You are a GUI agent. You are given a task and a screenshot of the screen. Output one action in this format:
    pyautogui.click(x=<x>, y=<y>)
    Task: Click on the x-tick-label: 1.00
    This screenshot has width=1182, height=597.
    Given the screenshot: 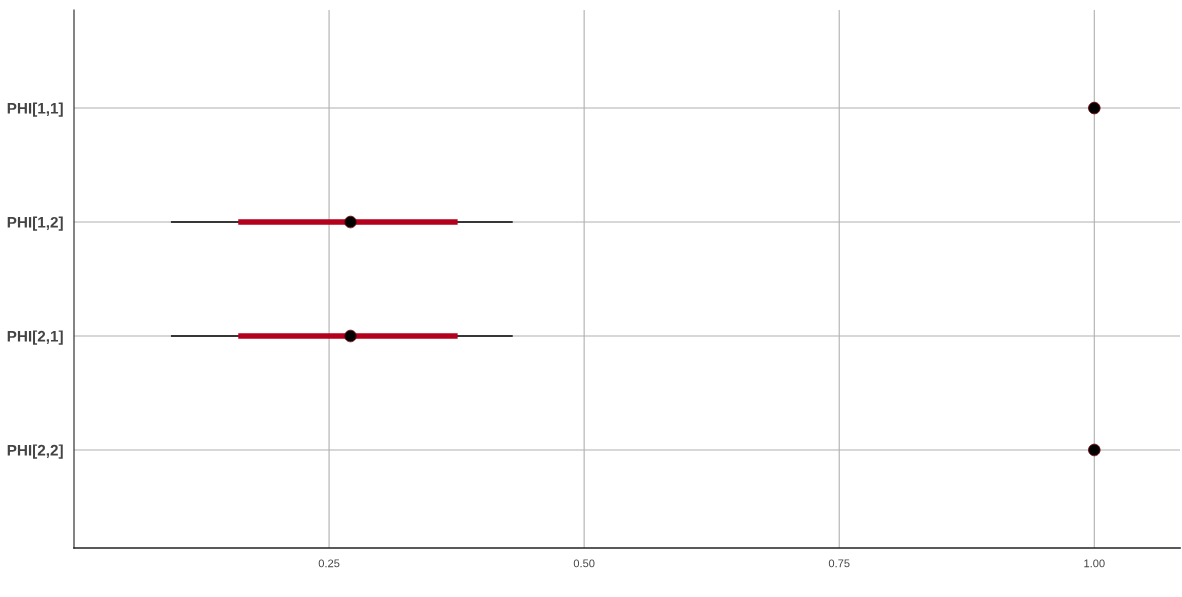 What is the action you would take?
    pyautogui.click(x=1094, y=563)
    